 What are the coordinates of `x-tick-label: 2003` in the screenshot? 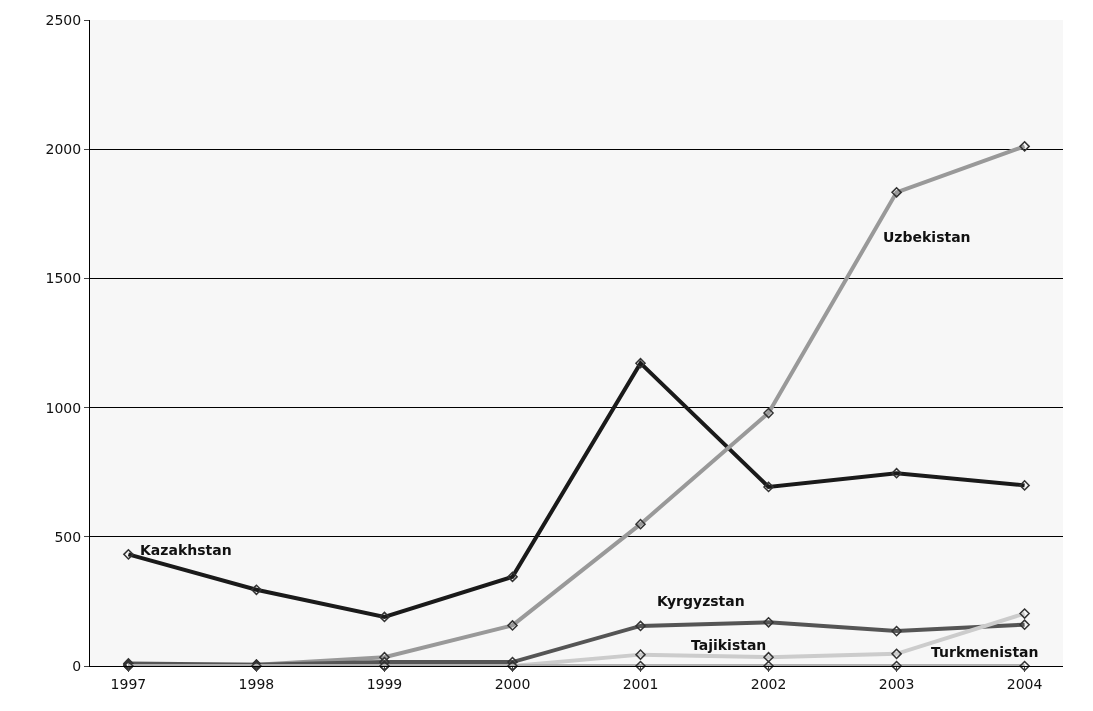 It's located at (896, 683).